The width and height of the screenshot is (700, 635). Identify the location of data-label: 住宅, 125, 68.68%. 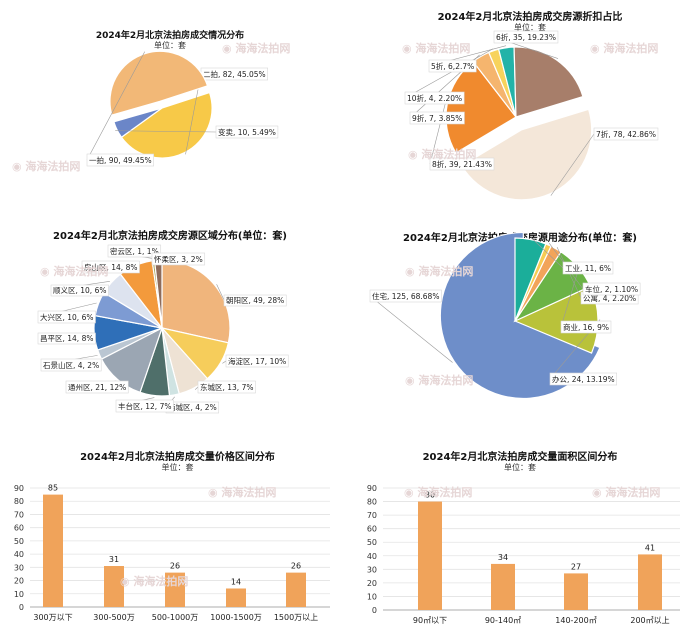
(405, 296).